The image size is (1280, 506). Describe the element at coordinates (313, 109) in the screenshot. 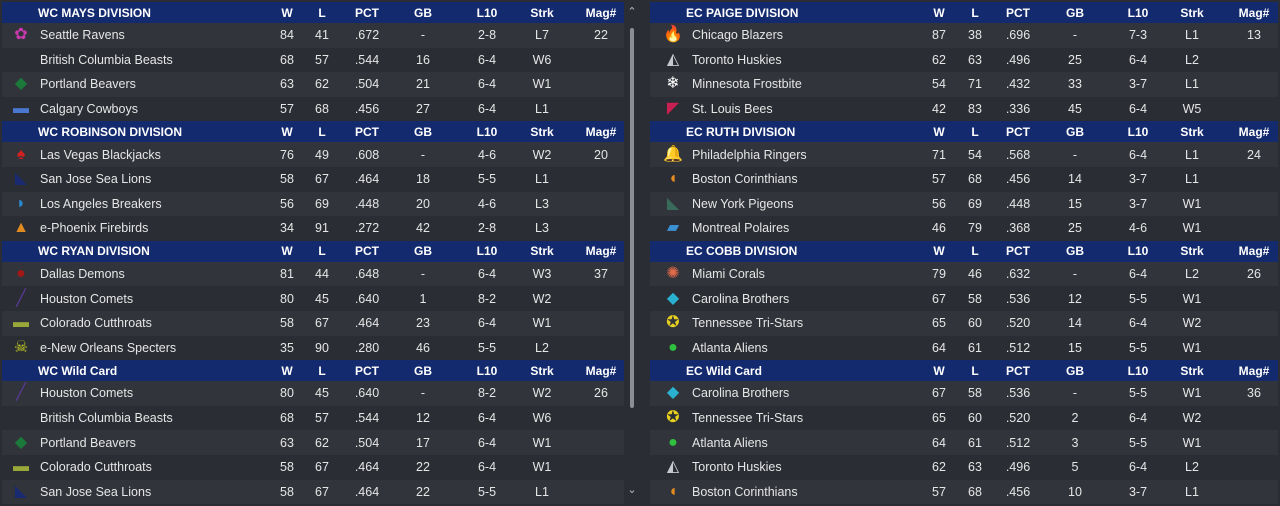

I see `team-row: ▬ Calgary Cowboys 57 68 .456 27 6-4 L1` at that location.